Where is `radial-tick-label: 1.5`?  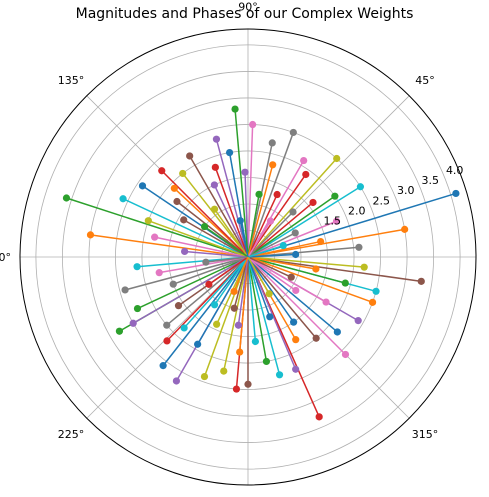
radial-tick-label: 1.5 is located at coordinates (332, 221).